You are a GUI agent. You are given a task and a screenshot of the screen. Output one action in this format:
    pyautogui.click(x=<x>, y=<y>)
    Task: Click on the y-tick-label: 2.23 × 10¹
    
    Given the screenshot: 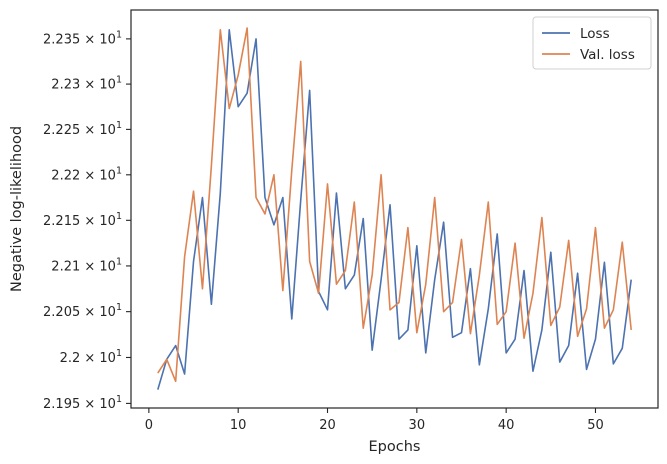 What is the action you would take?
    pyautogui.click(x=86, y=84)
    